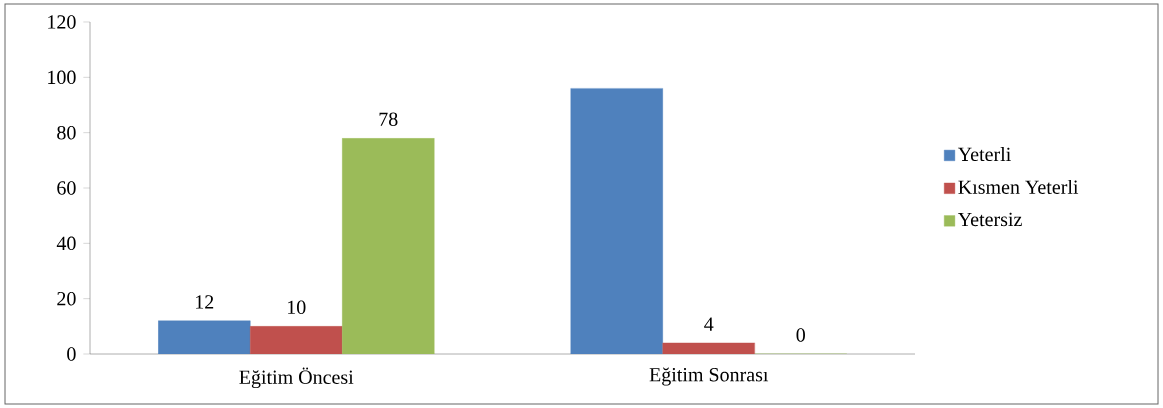  I want to click on y-tick-label: 20, so click(66, 298).